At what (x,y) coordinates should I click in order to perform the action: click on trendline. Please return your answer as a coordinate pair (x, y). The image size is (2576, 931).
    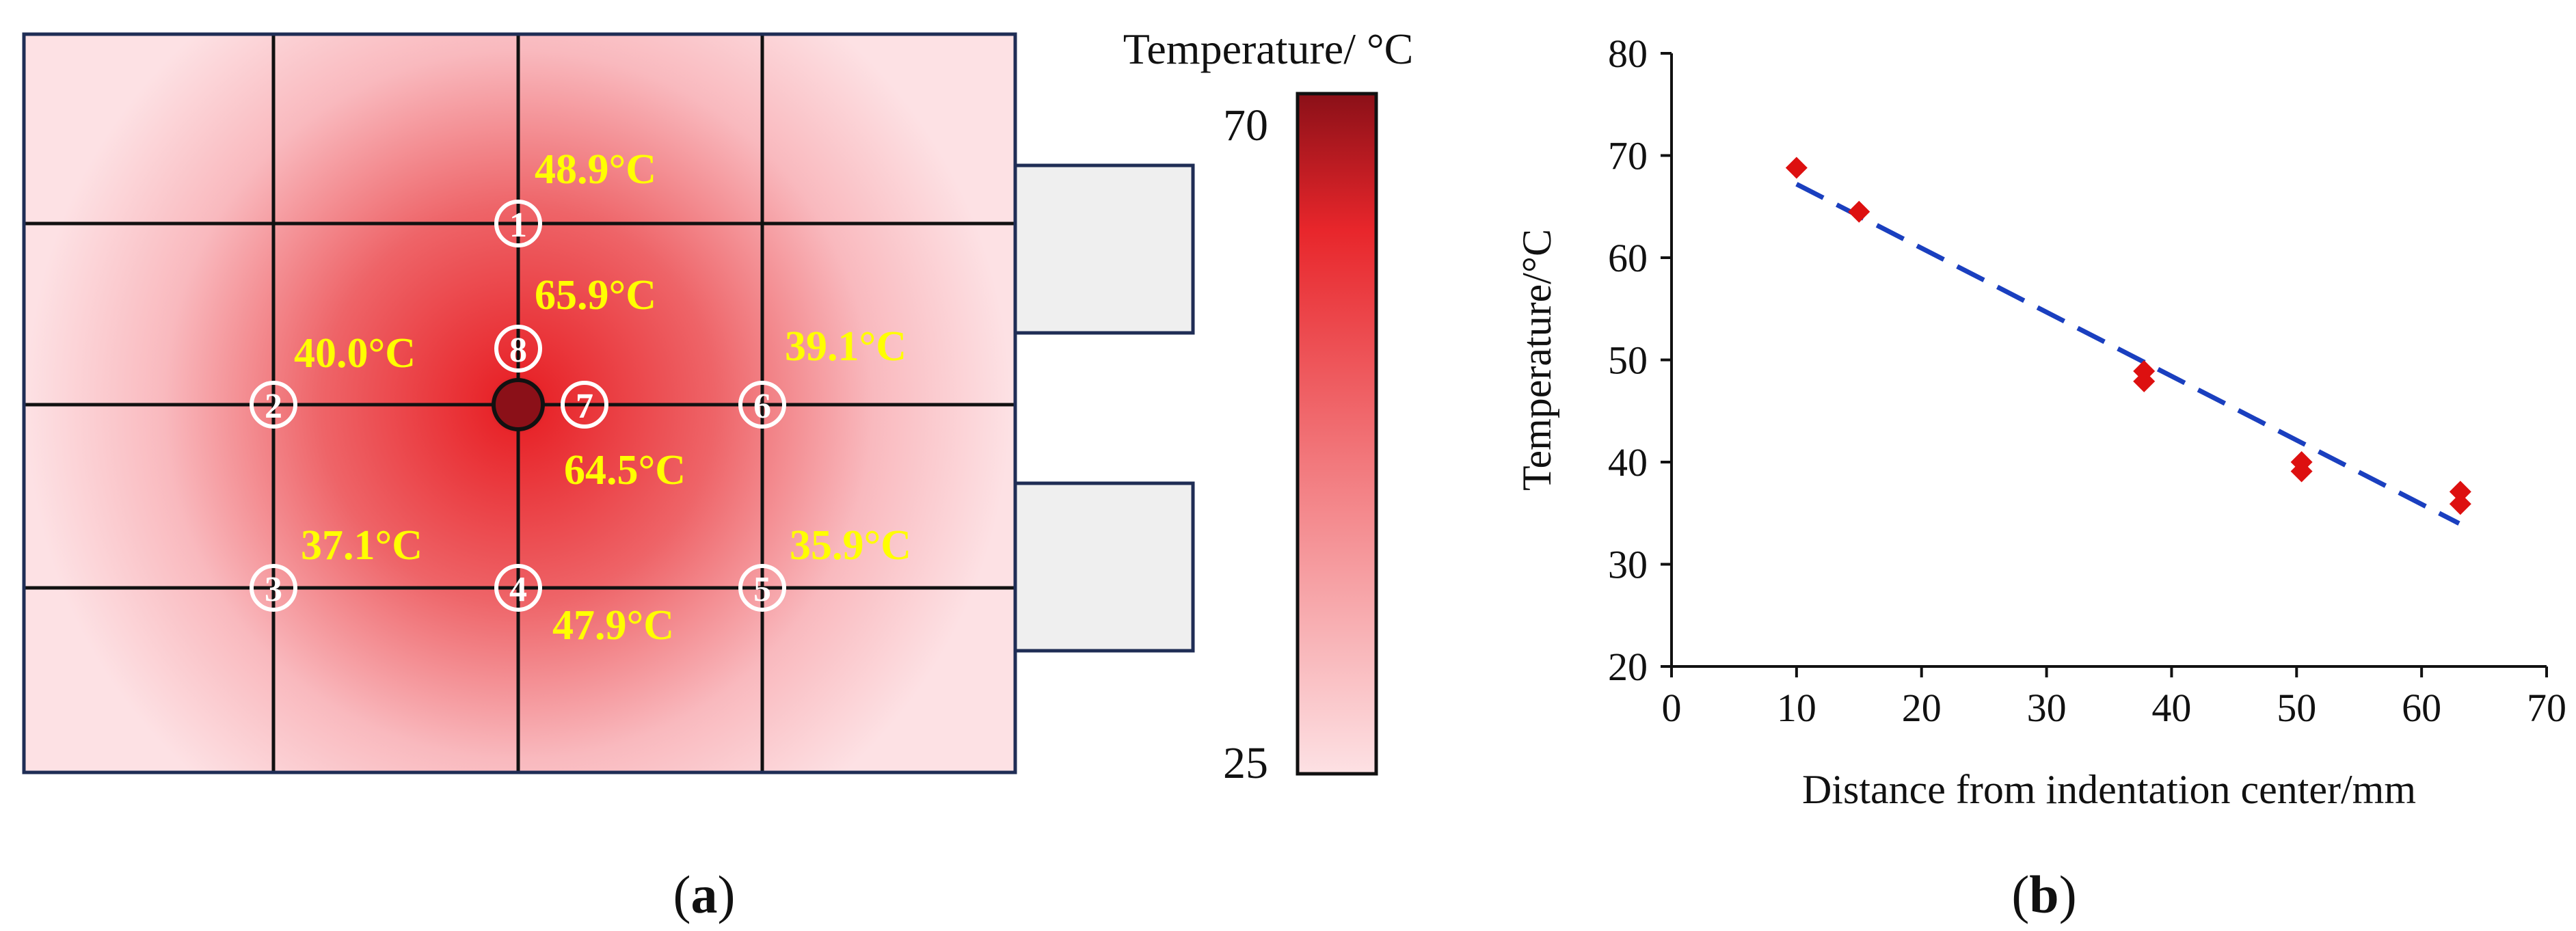
    Looking at the image, I should click on (2127, 354).